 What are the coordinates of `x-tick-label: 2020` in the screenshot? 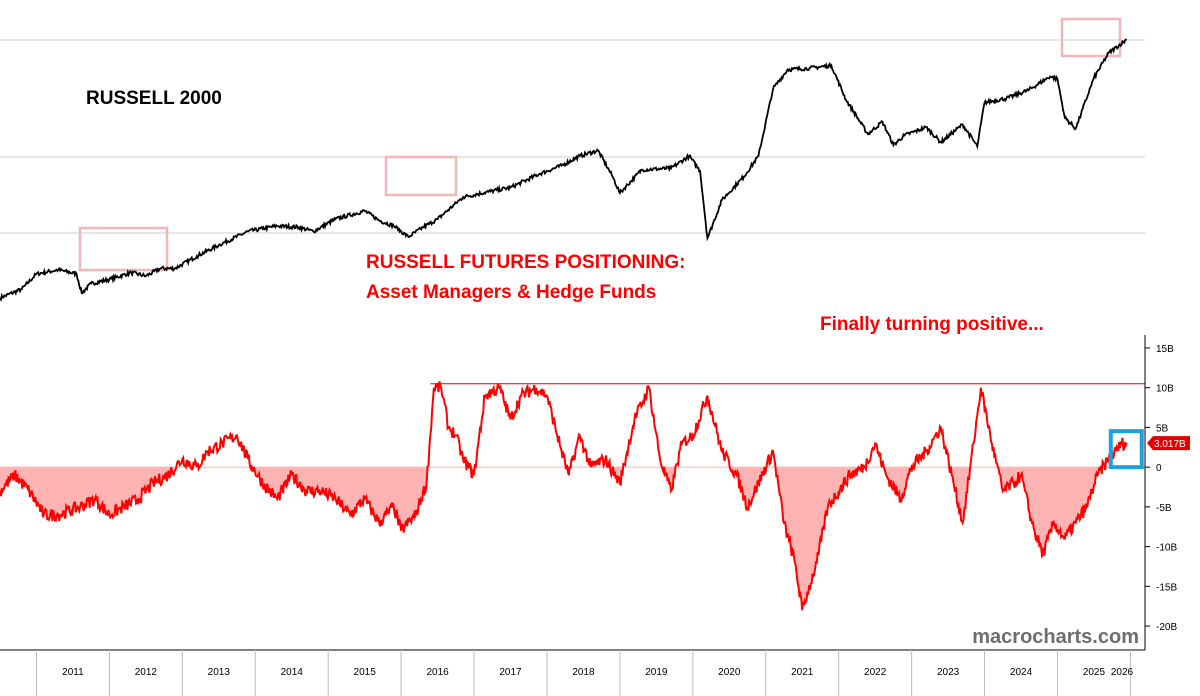 It's located at (729, 672).